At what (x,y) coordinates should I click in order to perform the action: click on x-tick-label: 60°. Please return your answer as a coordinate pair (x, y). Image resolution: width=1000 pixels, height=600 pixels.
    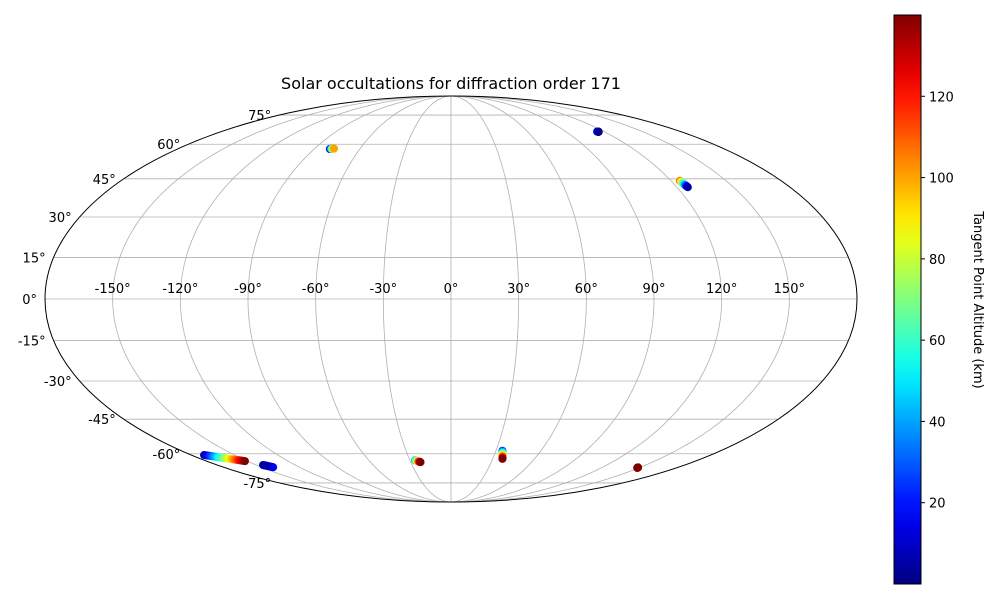
    Looking at the image, I should click on (586, 289).